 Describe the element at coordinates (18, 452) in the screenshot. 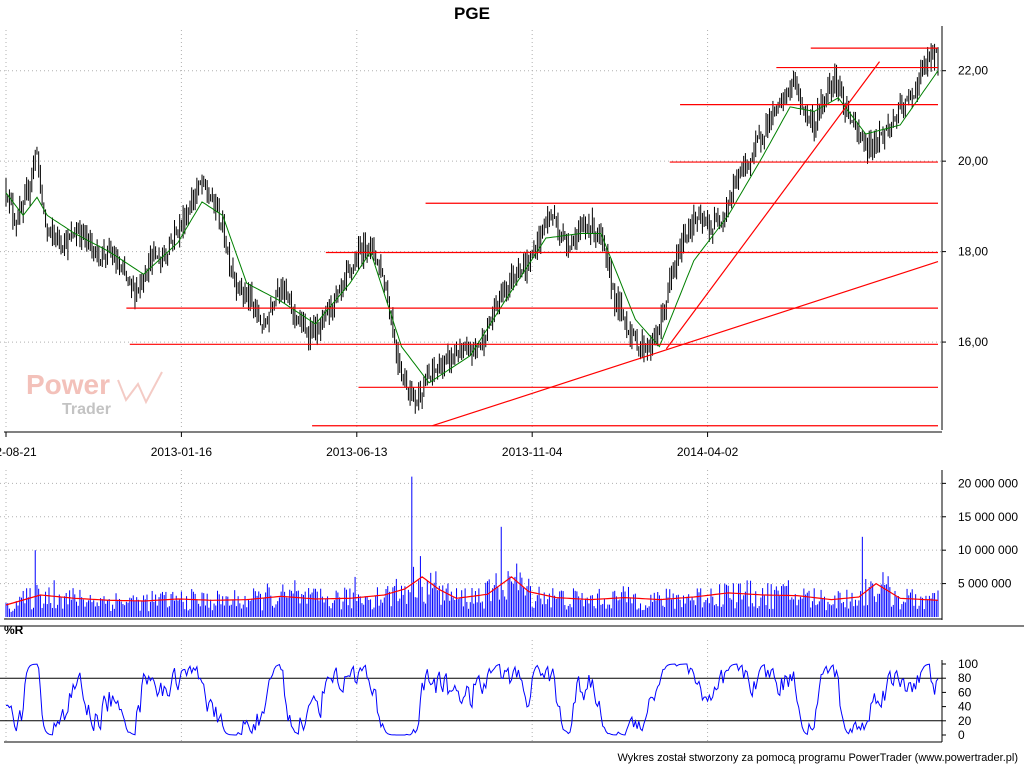

I see `x-tick-label: 2012-08-21` at that location.